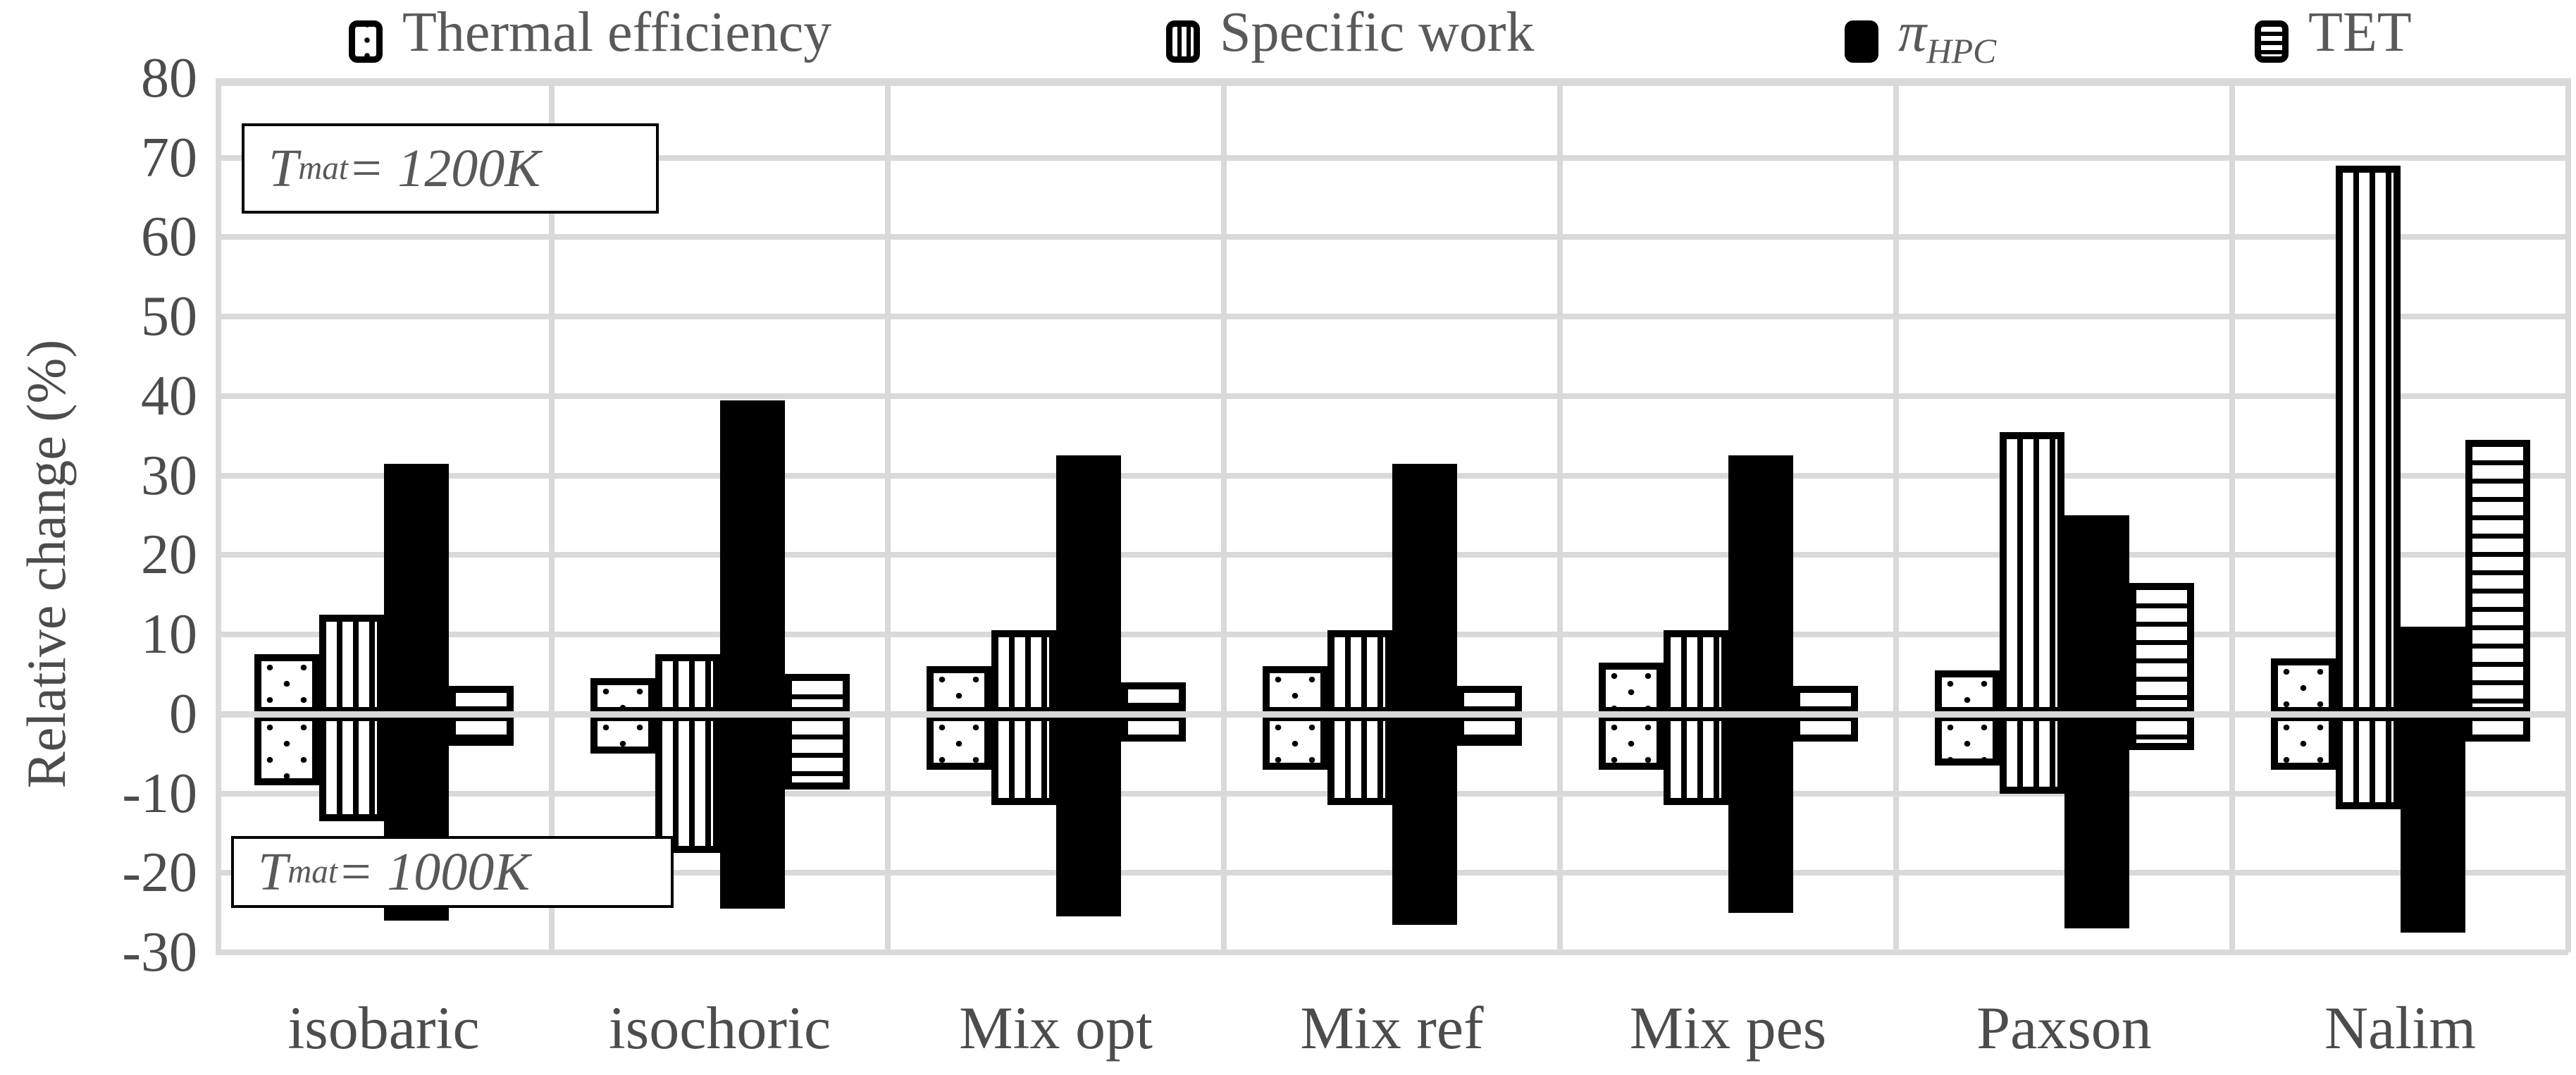  What do you see at coordinates (1392, 1028) in the screenshot?
I see `x-category-label-mix-ref: Mix ref` at bounding box center [1392, 1028].